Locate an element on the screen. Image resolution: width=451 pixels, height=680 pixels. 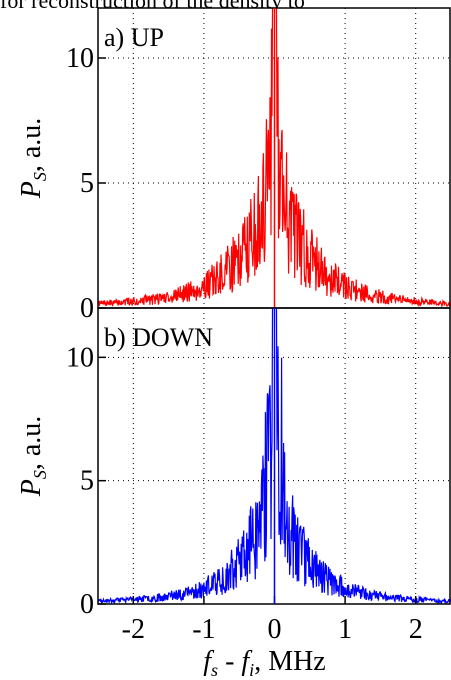
x-label-f2: f is located at coordinates (246, 661).